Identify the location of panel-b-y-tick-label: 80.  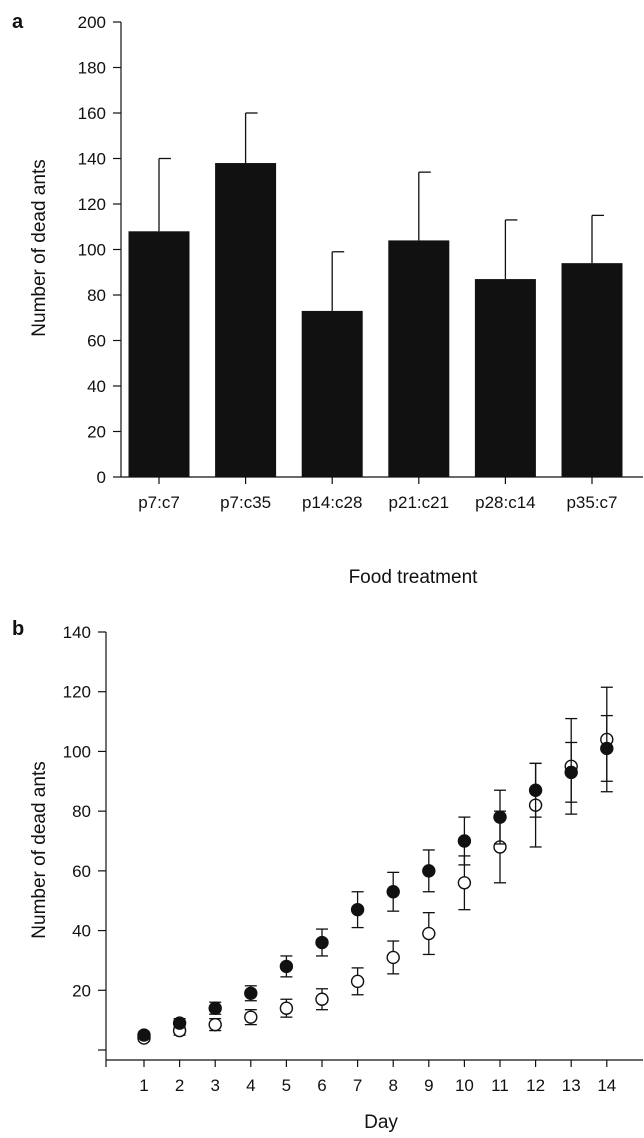
(81, 811).